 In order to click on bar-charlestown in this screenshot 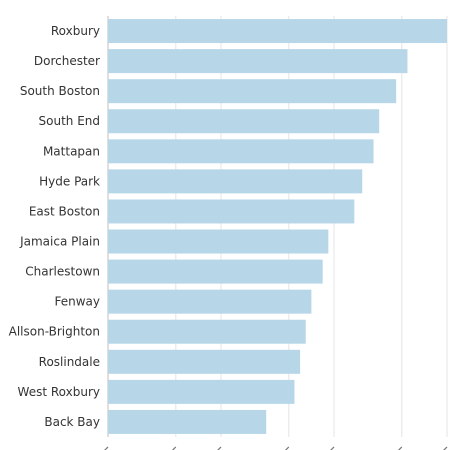, I will do `click(215, 271)`.